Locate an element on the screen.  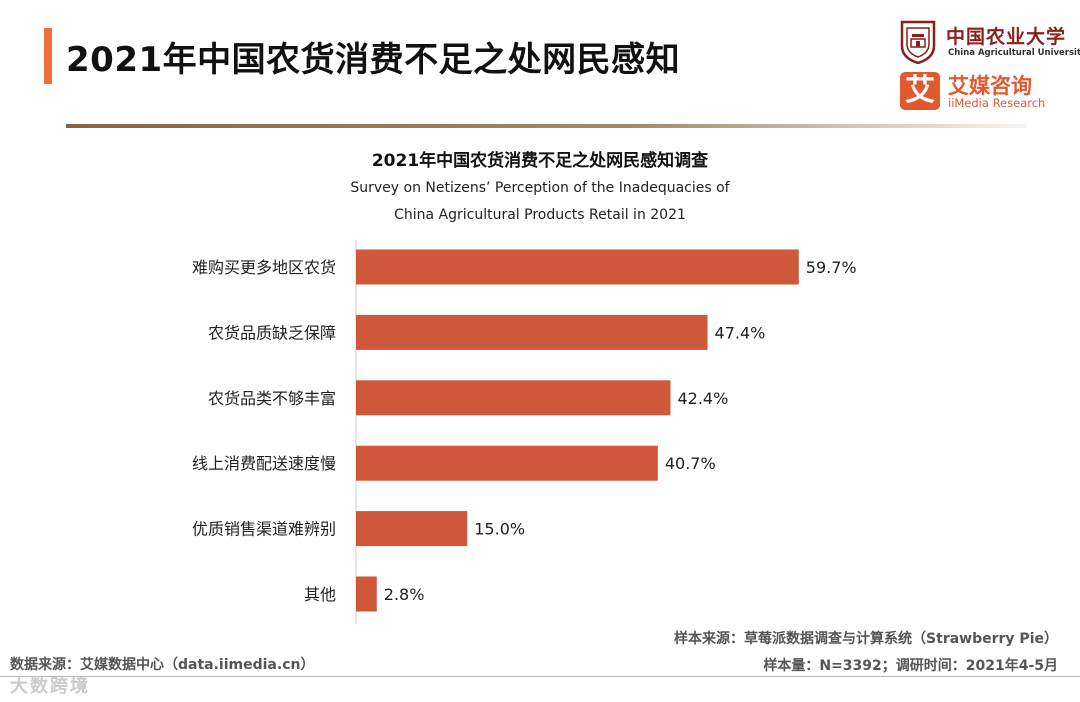
value-label: 40.7% is located at coordinates (690, 463).